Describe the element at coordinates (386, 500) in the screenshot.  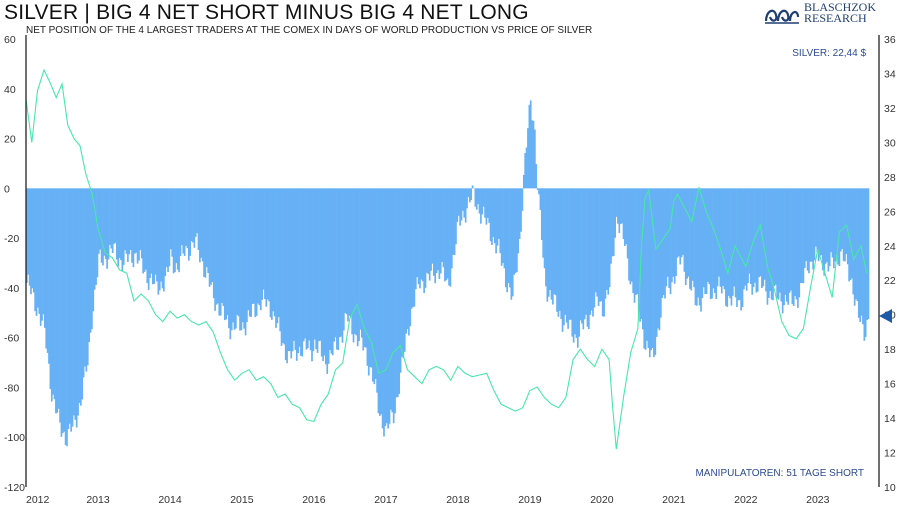
I see `x-axis-tick-label: 2017` at that location.